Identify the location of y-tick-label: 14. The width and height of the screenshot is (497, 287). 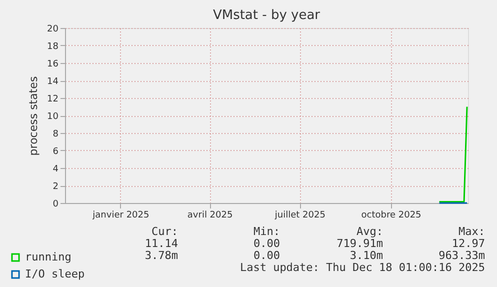
(53, 82).